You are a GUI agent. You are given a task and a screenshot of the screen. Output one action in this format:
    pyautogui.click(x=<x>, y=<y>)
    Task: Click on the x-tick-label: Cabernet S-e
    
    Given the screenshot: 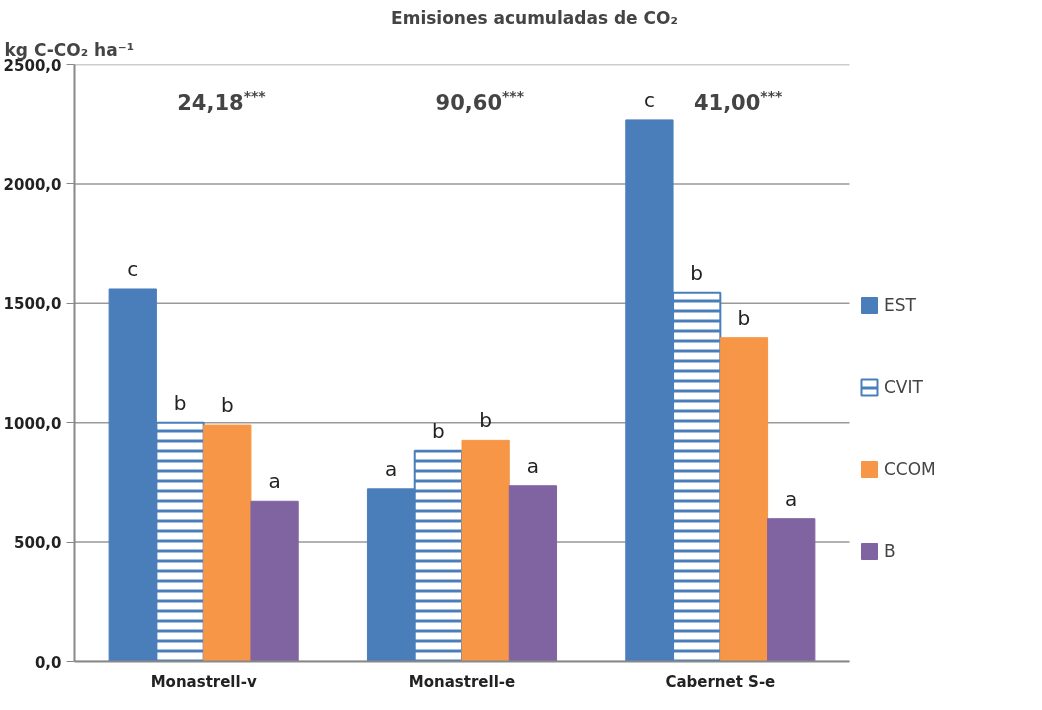 What is the action you would take?
    pyautogui.click(x=720, y=681)
    